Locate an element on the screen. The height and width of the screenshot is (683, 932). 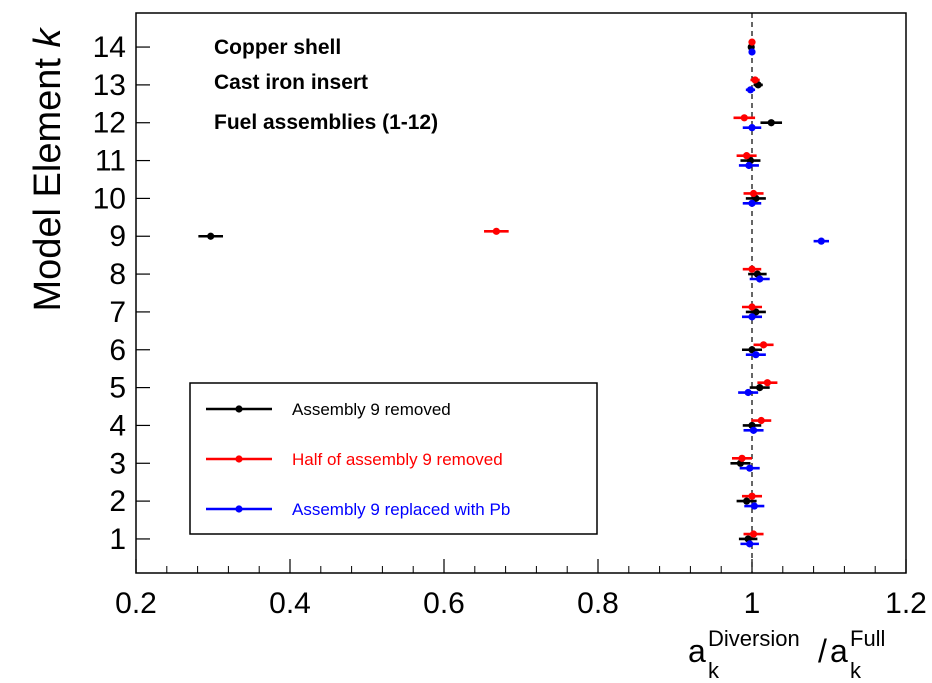
x-tick-label: 1 is located at coordinates (752, 603).